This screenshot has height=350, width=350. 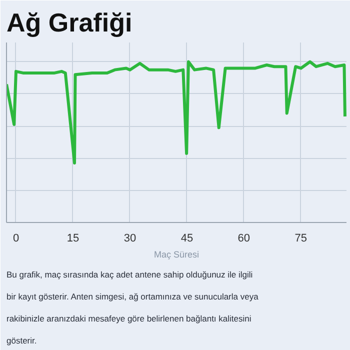 I want to click on chart-title: Ağ Grafiği, so click(x=69, y=23).